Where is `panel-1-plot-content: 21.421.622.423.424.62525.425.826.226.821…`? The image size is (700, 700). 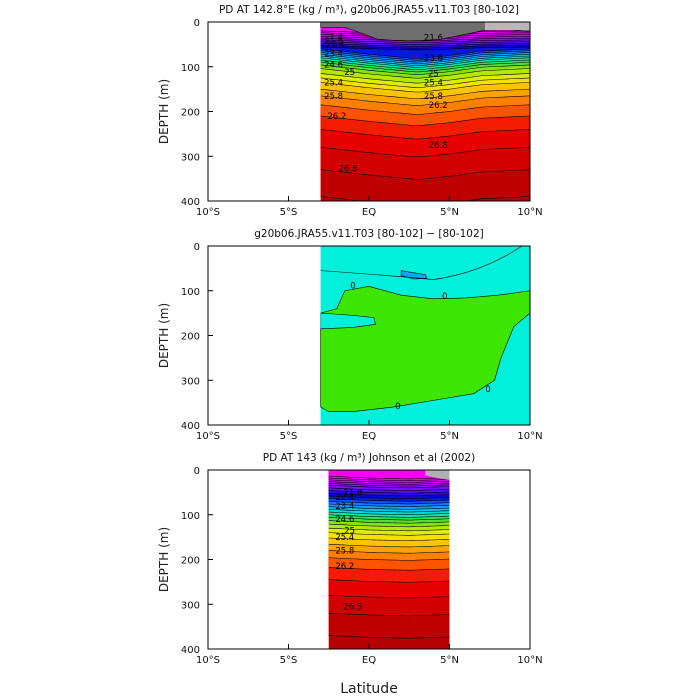
panel-1-plot-content: 21.421.622.423.424.62525.425.826.226.821… is located at coordinates (425, 111).